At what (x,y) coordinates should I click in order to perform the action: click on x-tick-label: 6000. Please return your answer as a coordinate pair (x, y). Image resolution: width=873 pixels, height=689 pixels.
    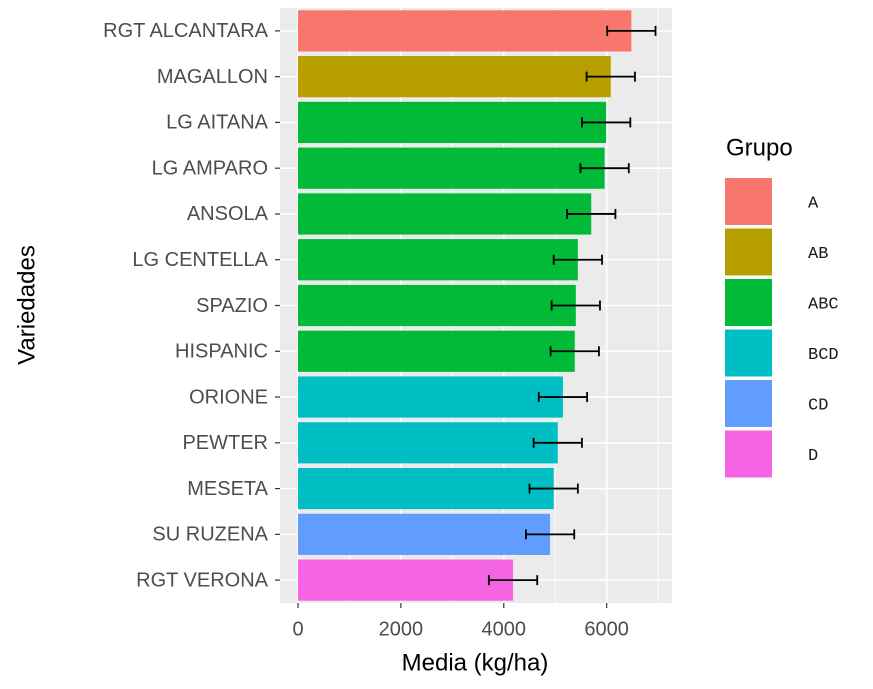
    Looking at the image, I should click on (606, 629).